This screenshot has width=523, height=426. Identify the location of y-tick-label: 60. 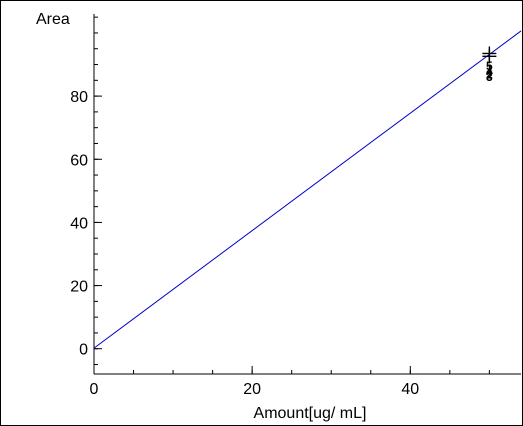
(79, 160).